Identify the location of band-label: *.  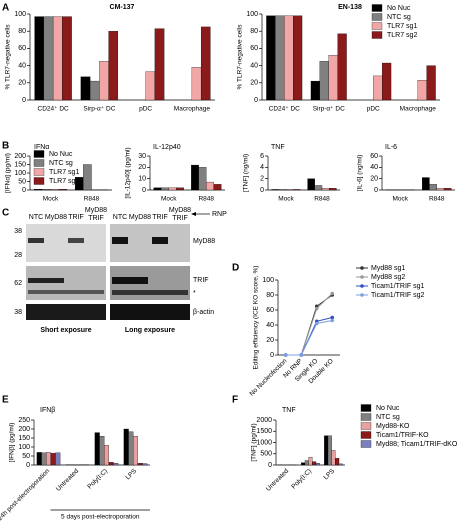
(194, 293).